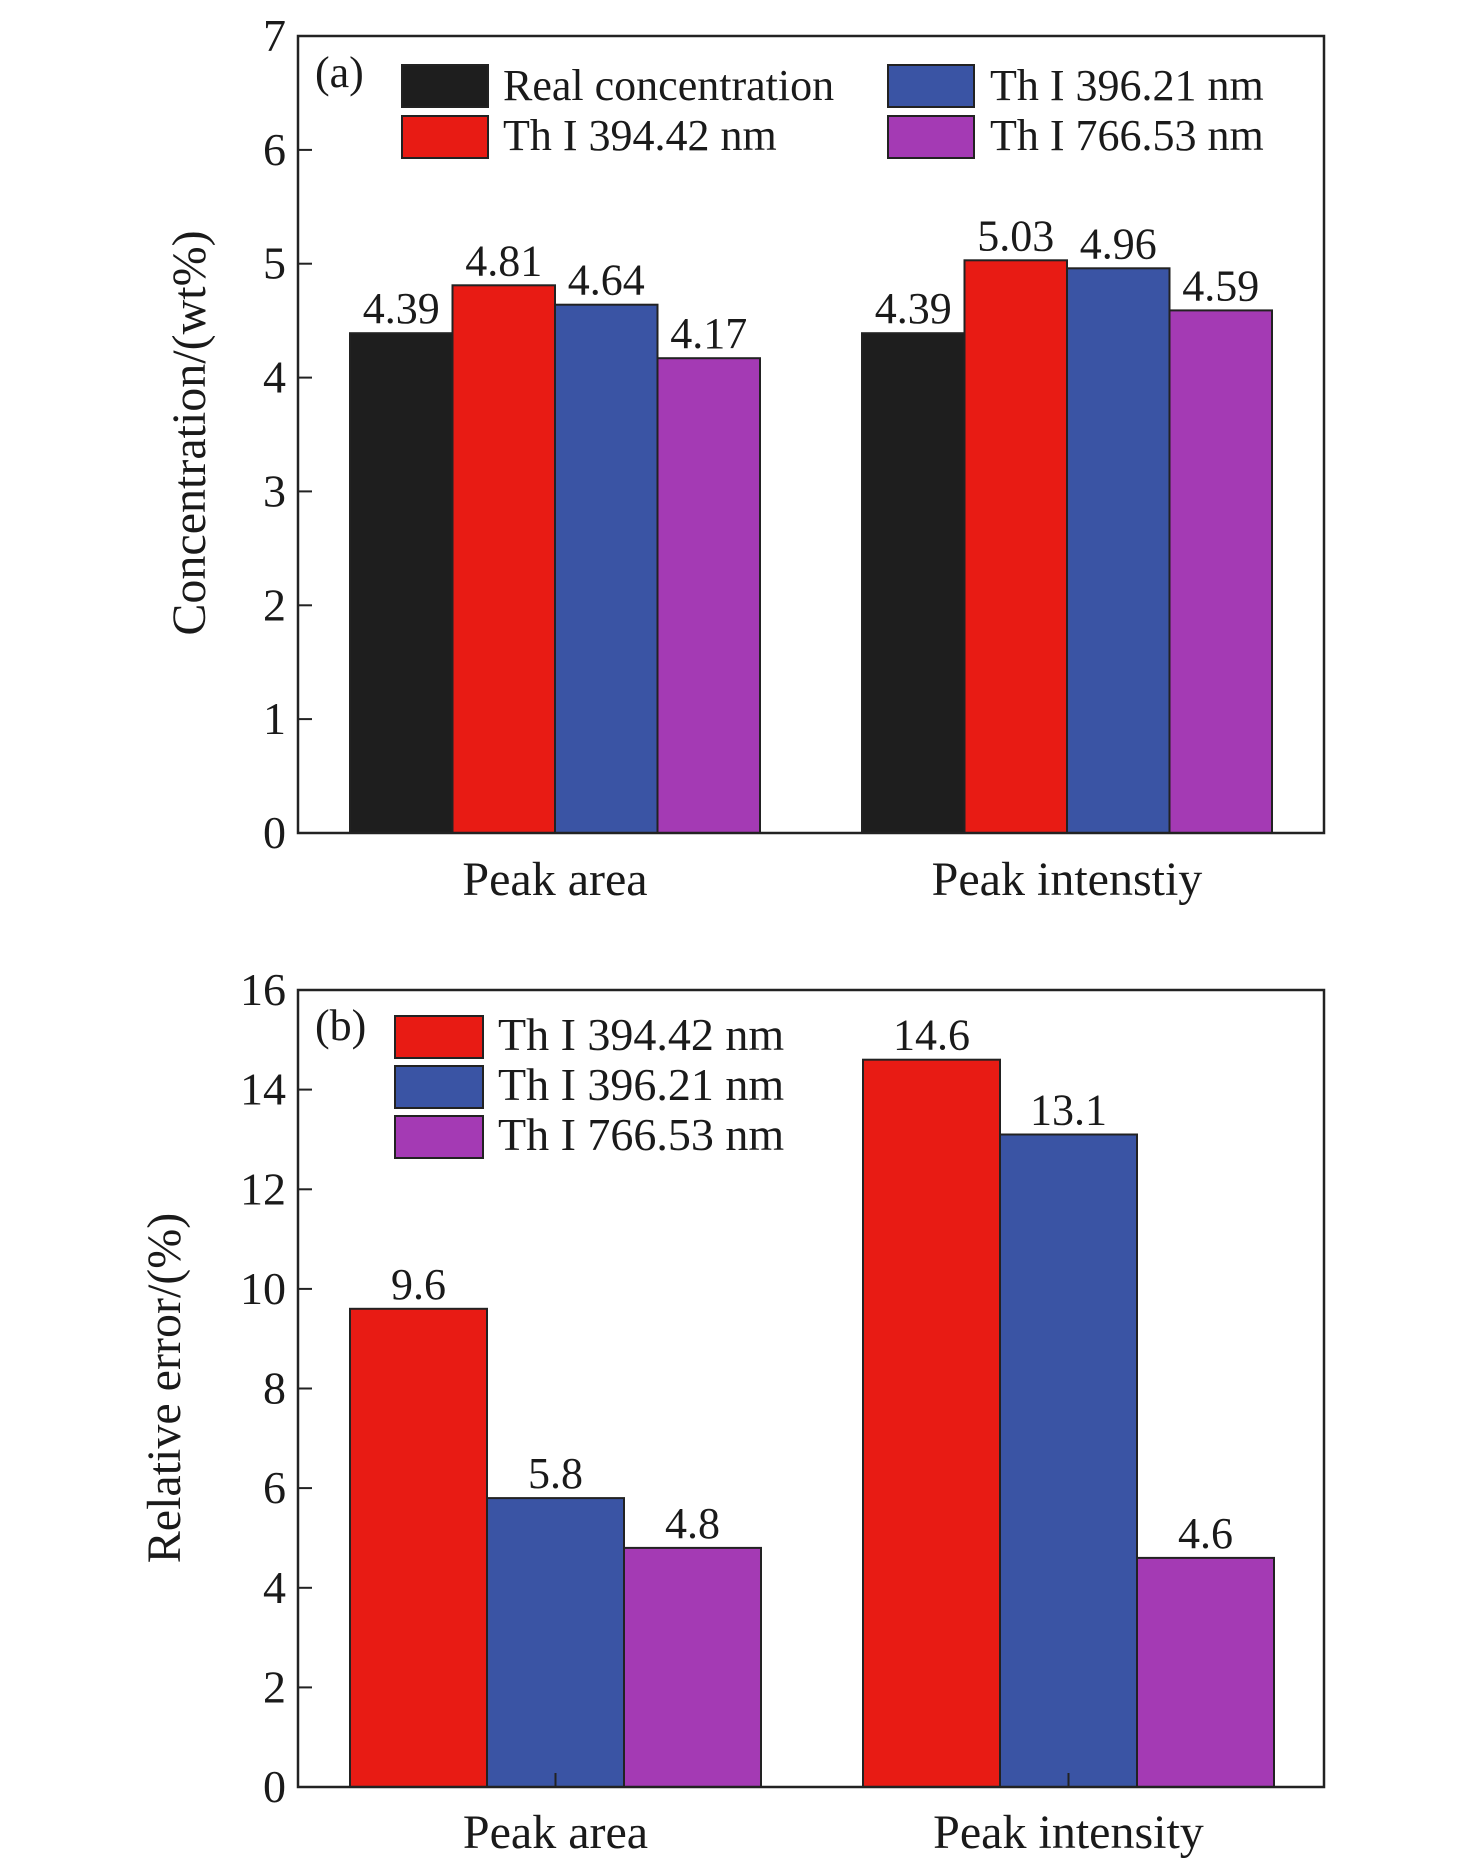 The width and height of the screenshot is (1476, 1874). Describe the element at coordinates (668, 85) in the screenshot. I see `legend-label-0-0: Real concentration` at that location.